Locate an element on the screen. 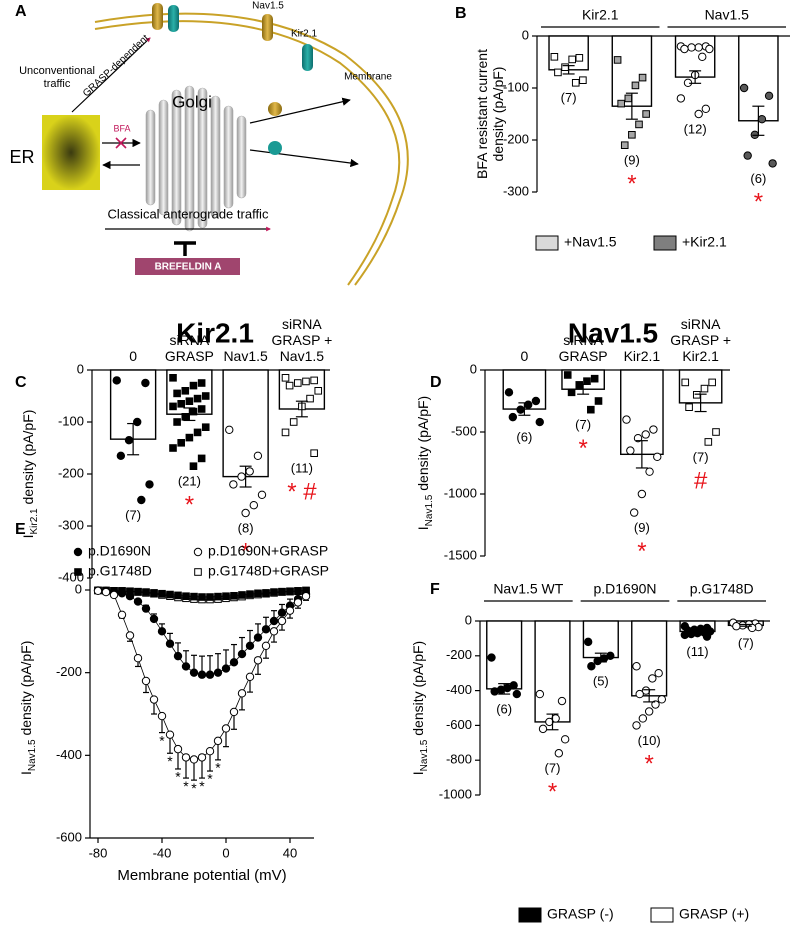  n-label: (9) is located at coordinates (632, 160).